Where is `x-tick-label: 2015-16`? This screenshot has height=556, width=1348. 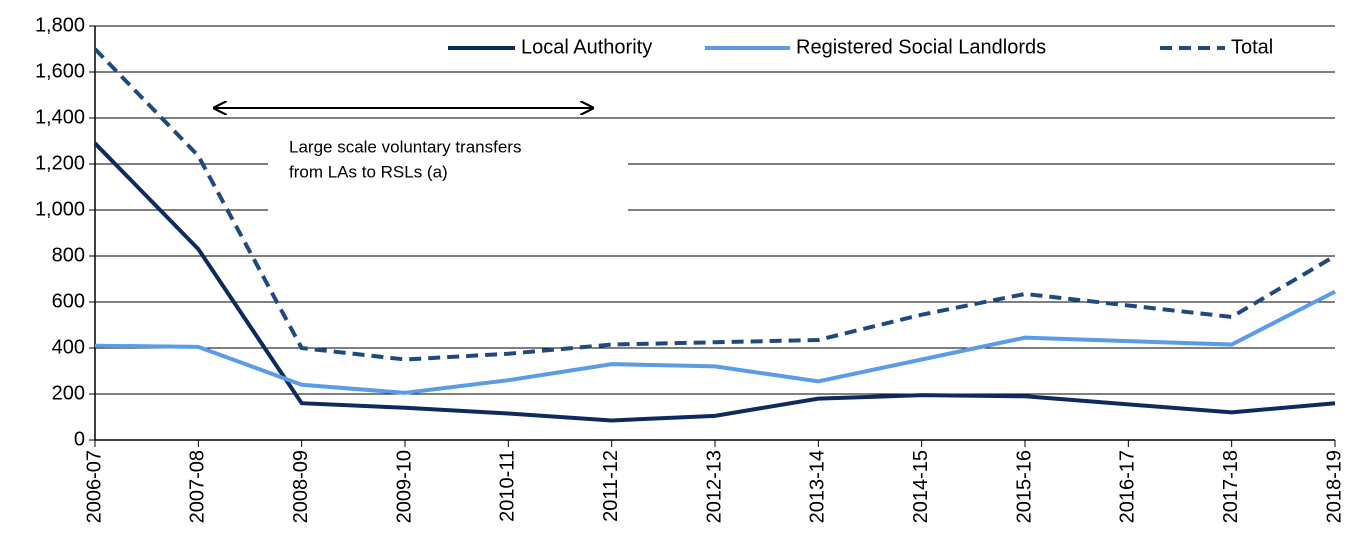 x-tick-label: 2015-16 is located at coordinates (1024, 486).